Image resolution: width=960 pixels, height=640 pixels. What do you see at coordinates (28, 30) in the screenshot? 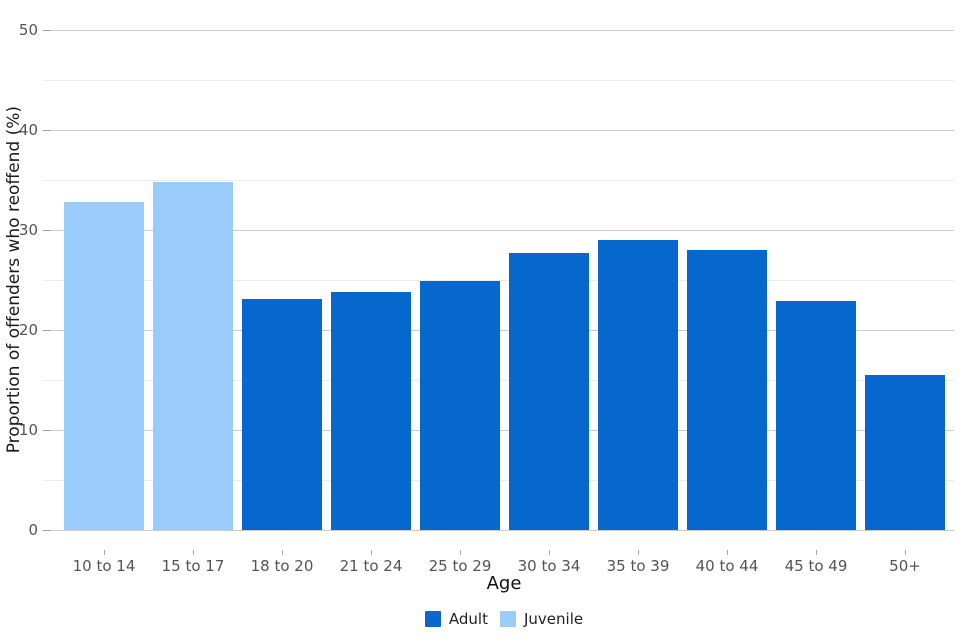
I see `y-tick-label-50: 50` at bounding box center [28, 30].